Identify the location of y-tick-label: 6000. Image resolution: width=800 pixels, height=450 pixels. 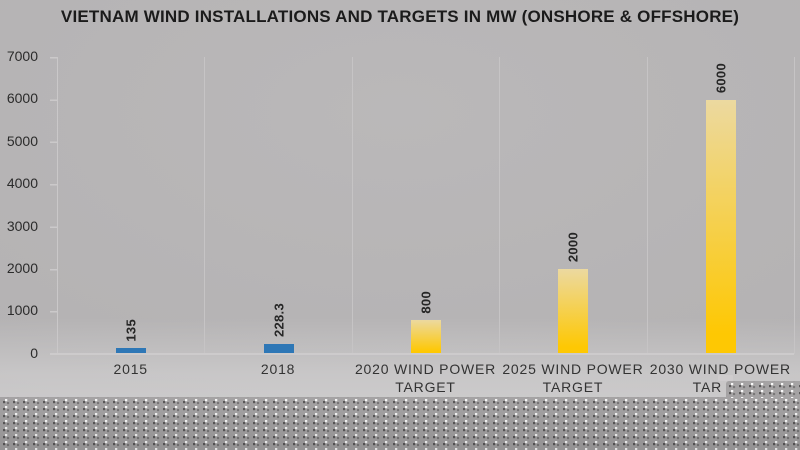
(22, 98).